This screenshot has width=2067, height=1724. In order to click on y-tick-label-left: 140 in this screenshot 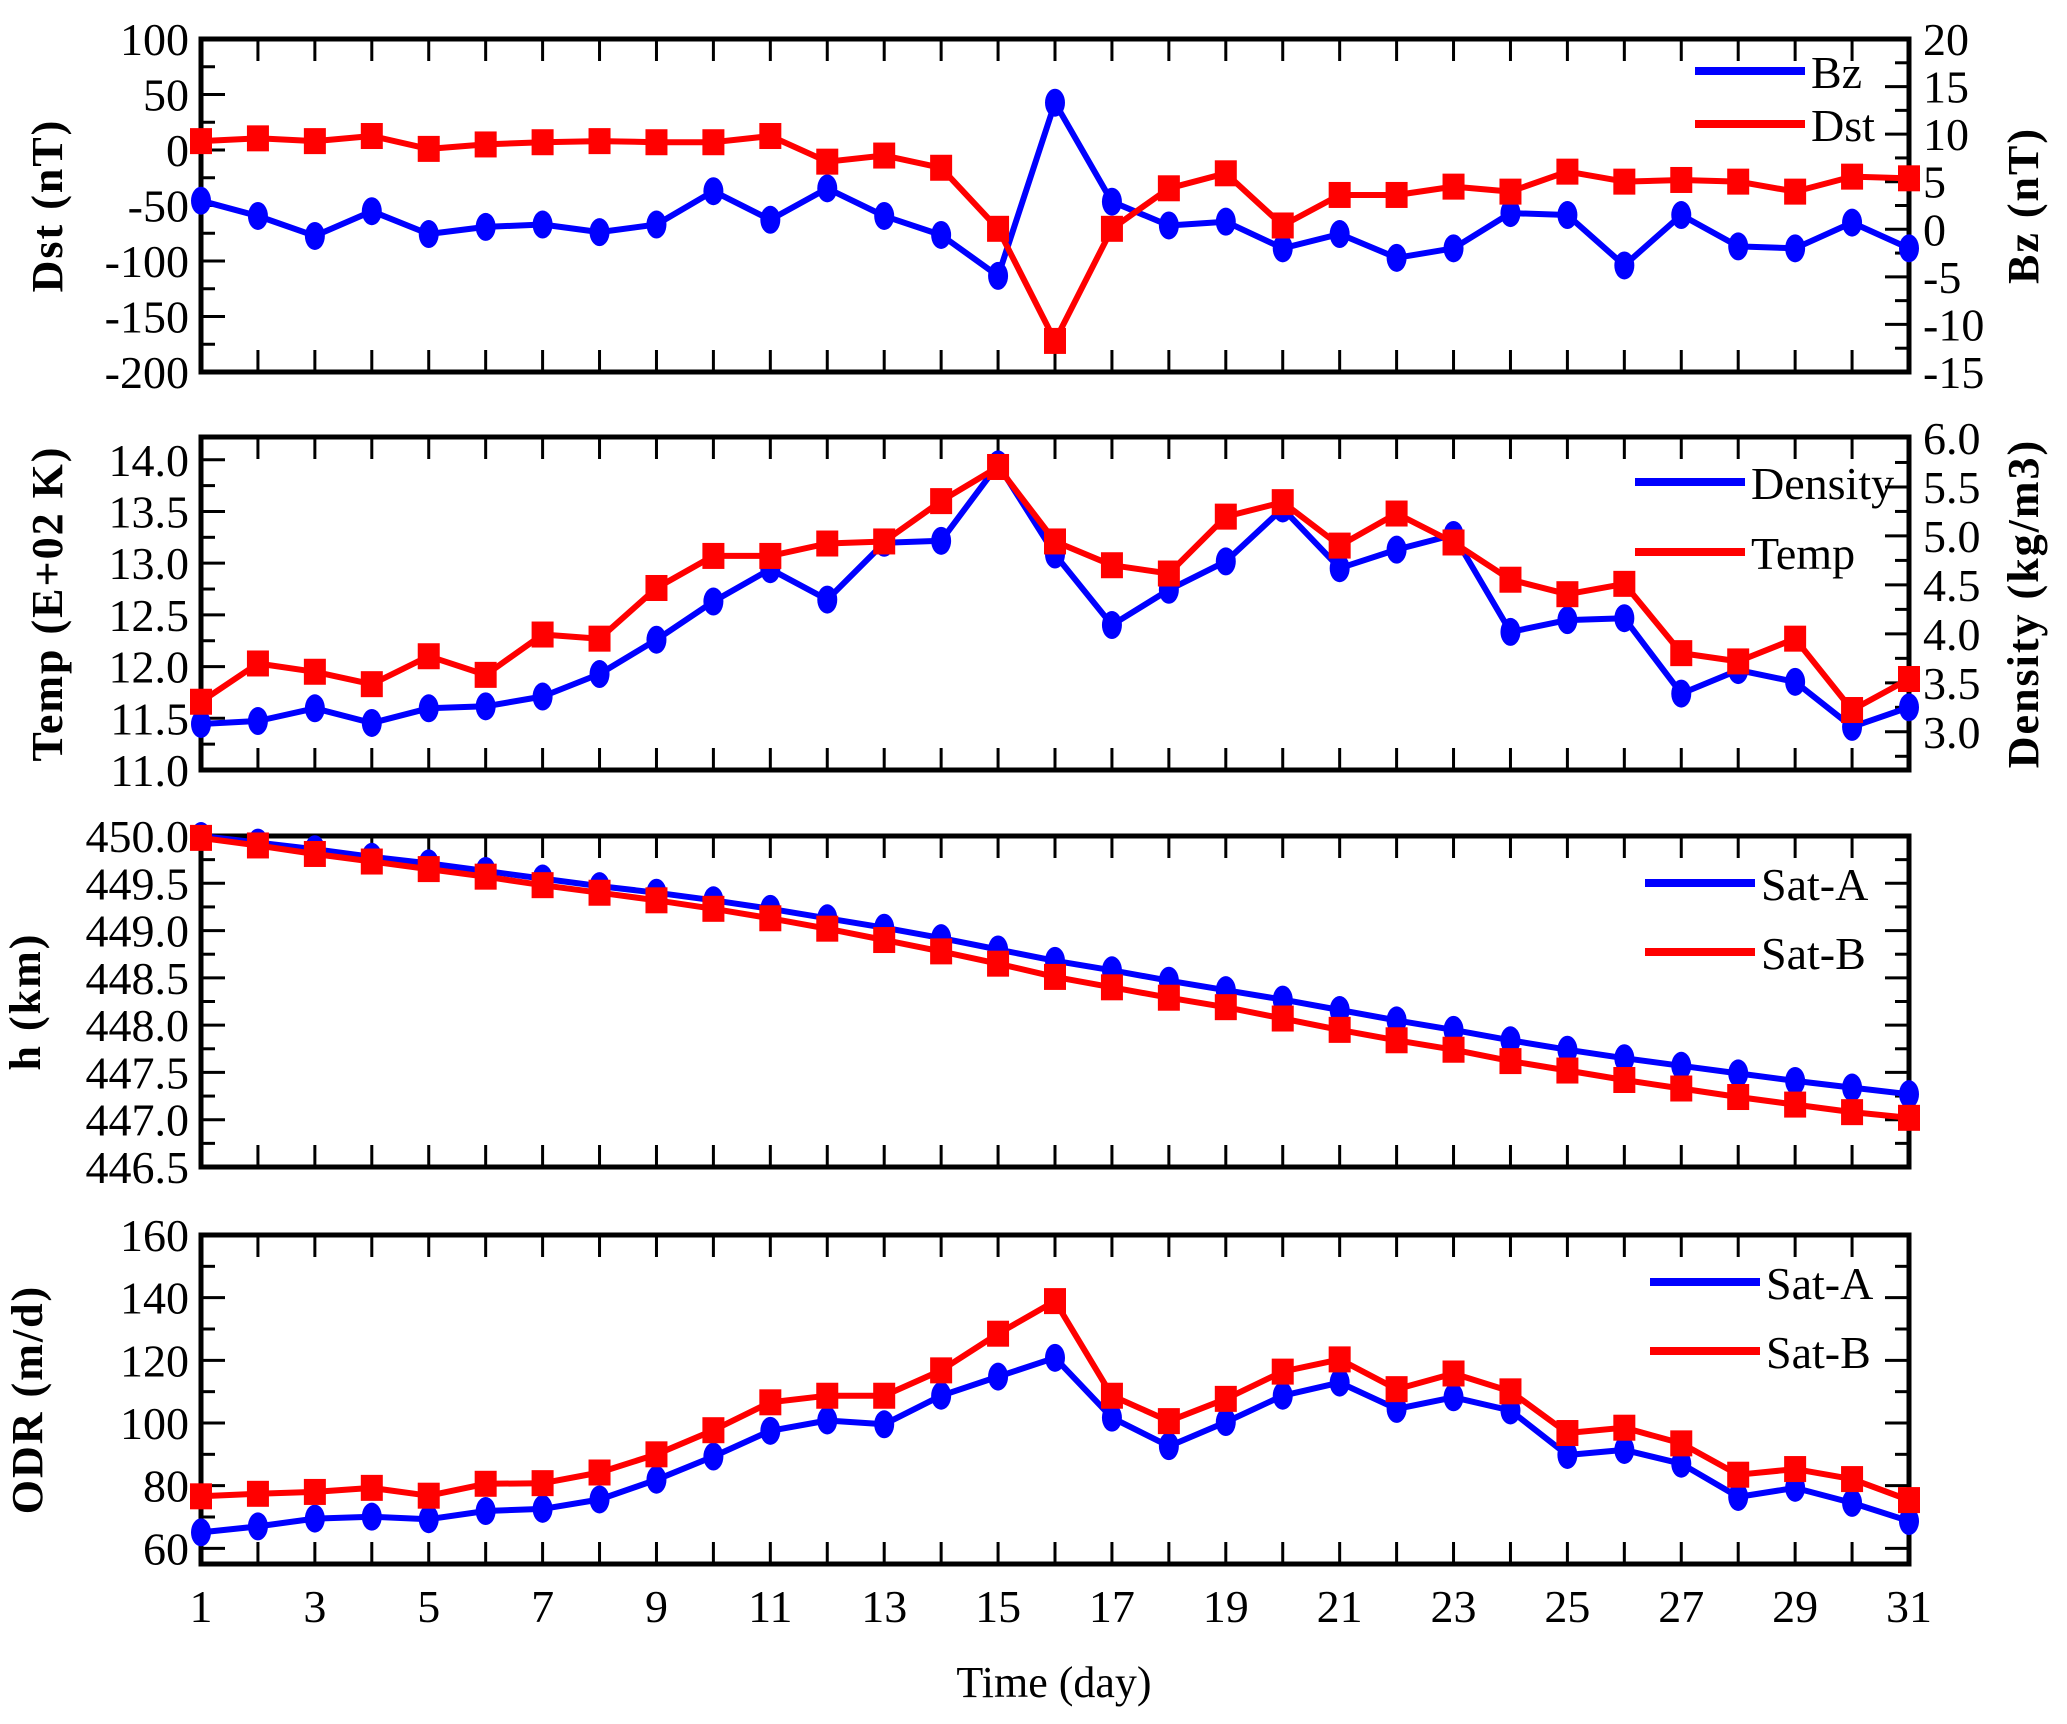, I will do `click(154, 1298)`.